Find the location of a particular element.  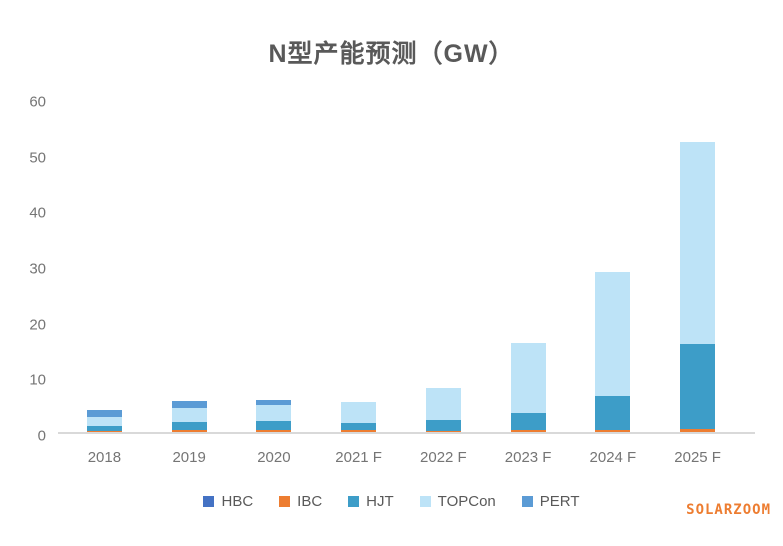

x-axis-category-label: 2021 F is located at coordinates (358, 457).